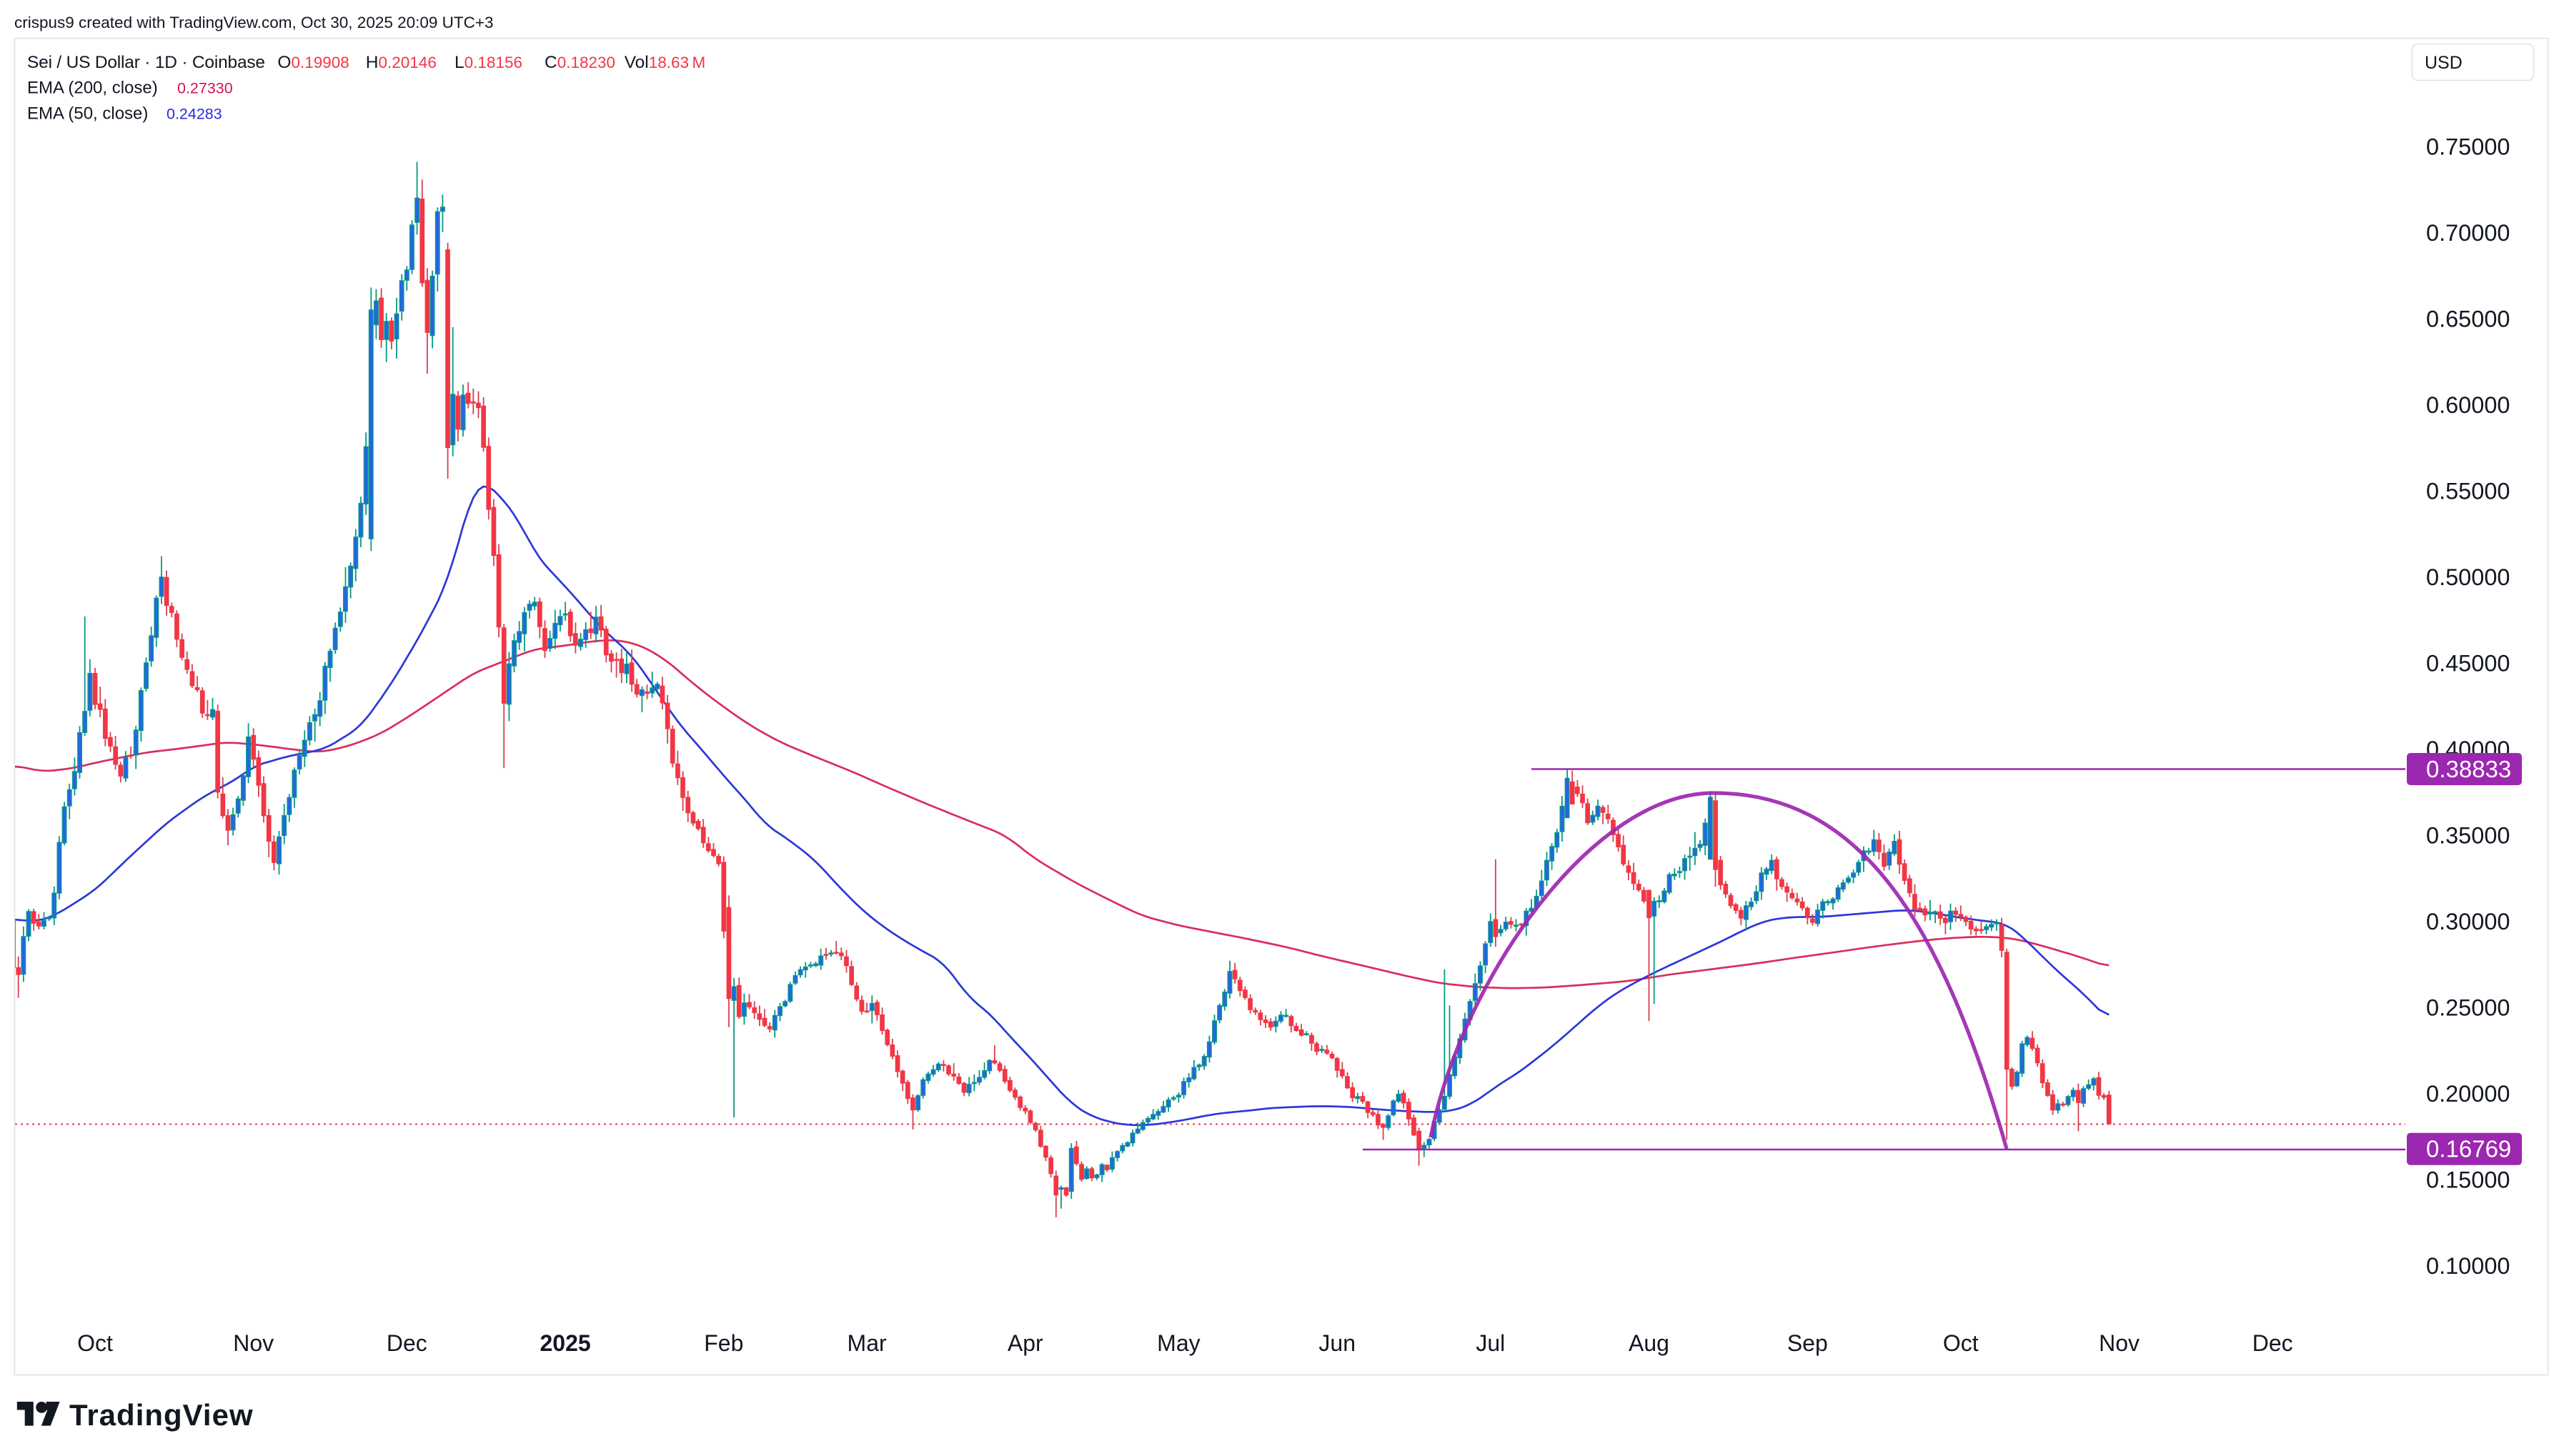 The width and height of the screenshot is (2554, 1456). Describe the element at coordinates (2468, 1007) in the screenshot. I see `svg-text: 0.25000` at that location.